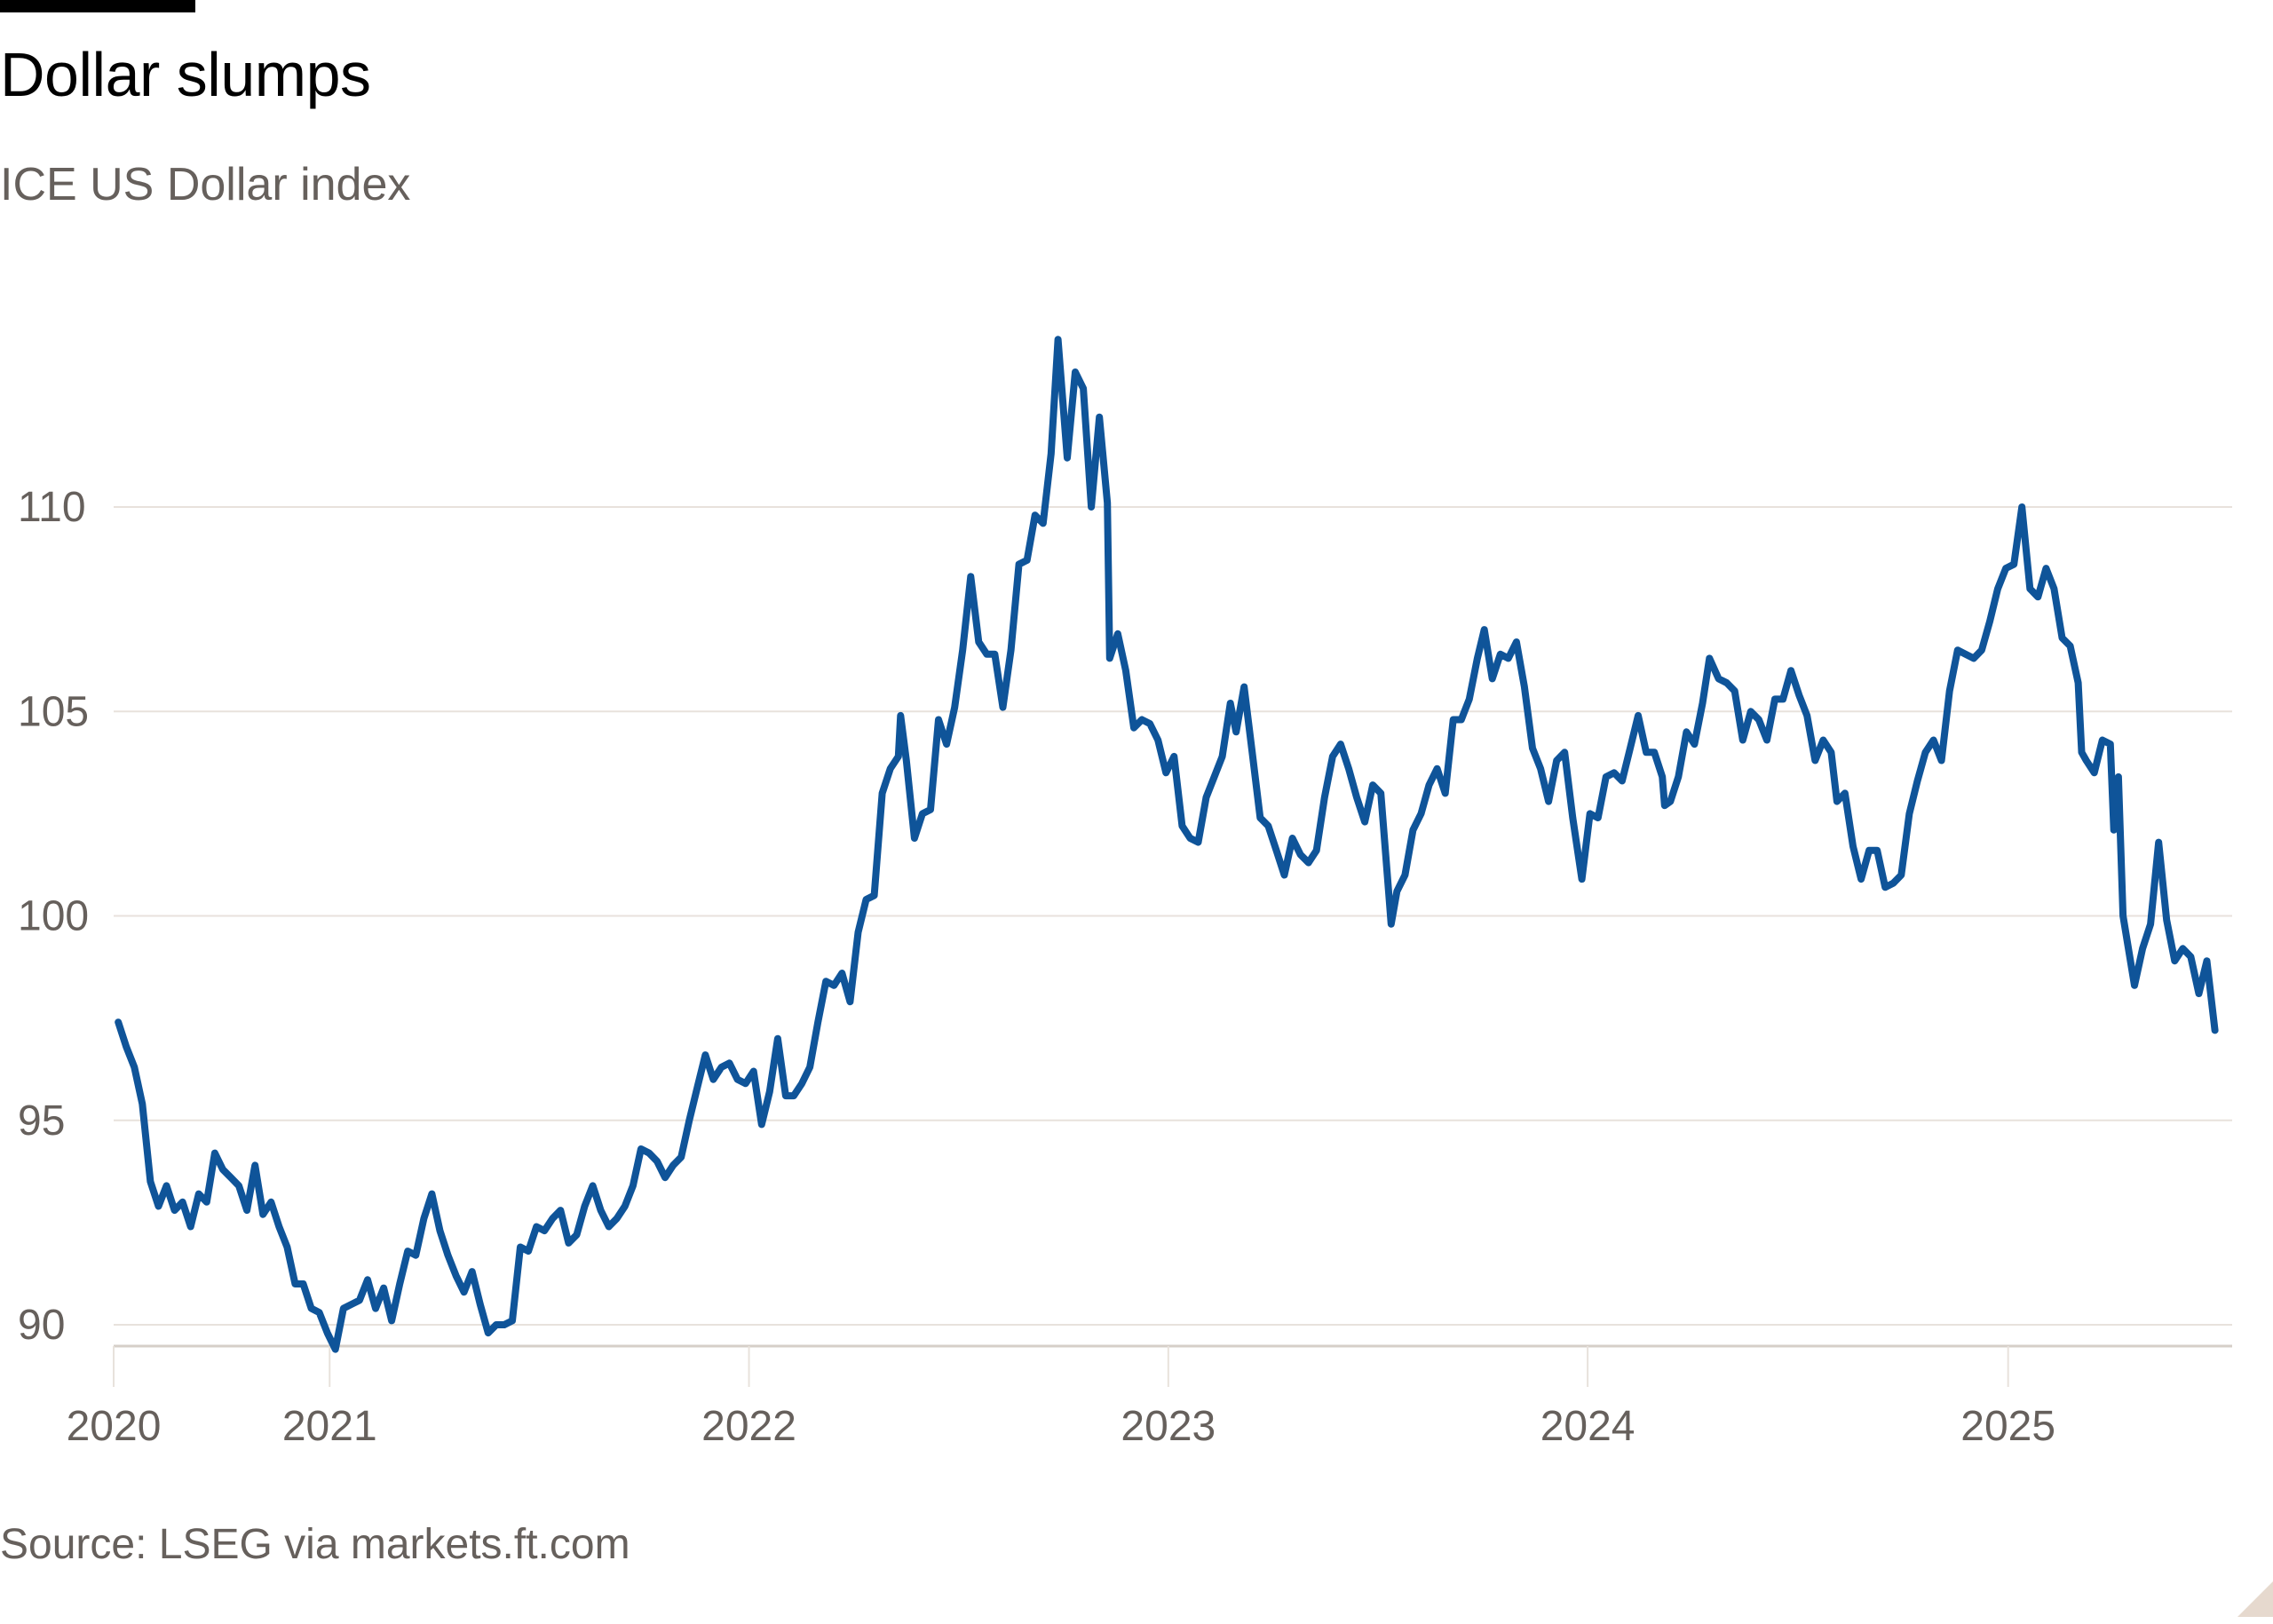 The image size is (2273, 1624). What do you see at coordinates (52, 507) in the screenshot?
I see `y-tick-label: 110` at bounding box center [52, 507].